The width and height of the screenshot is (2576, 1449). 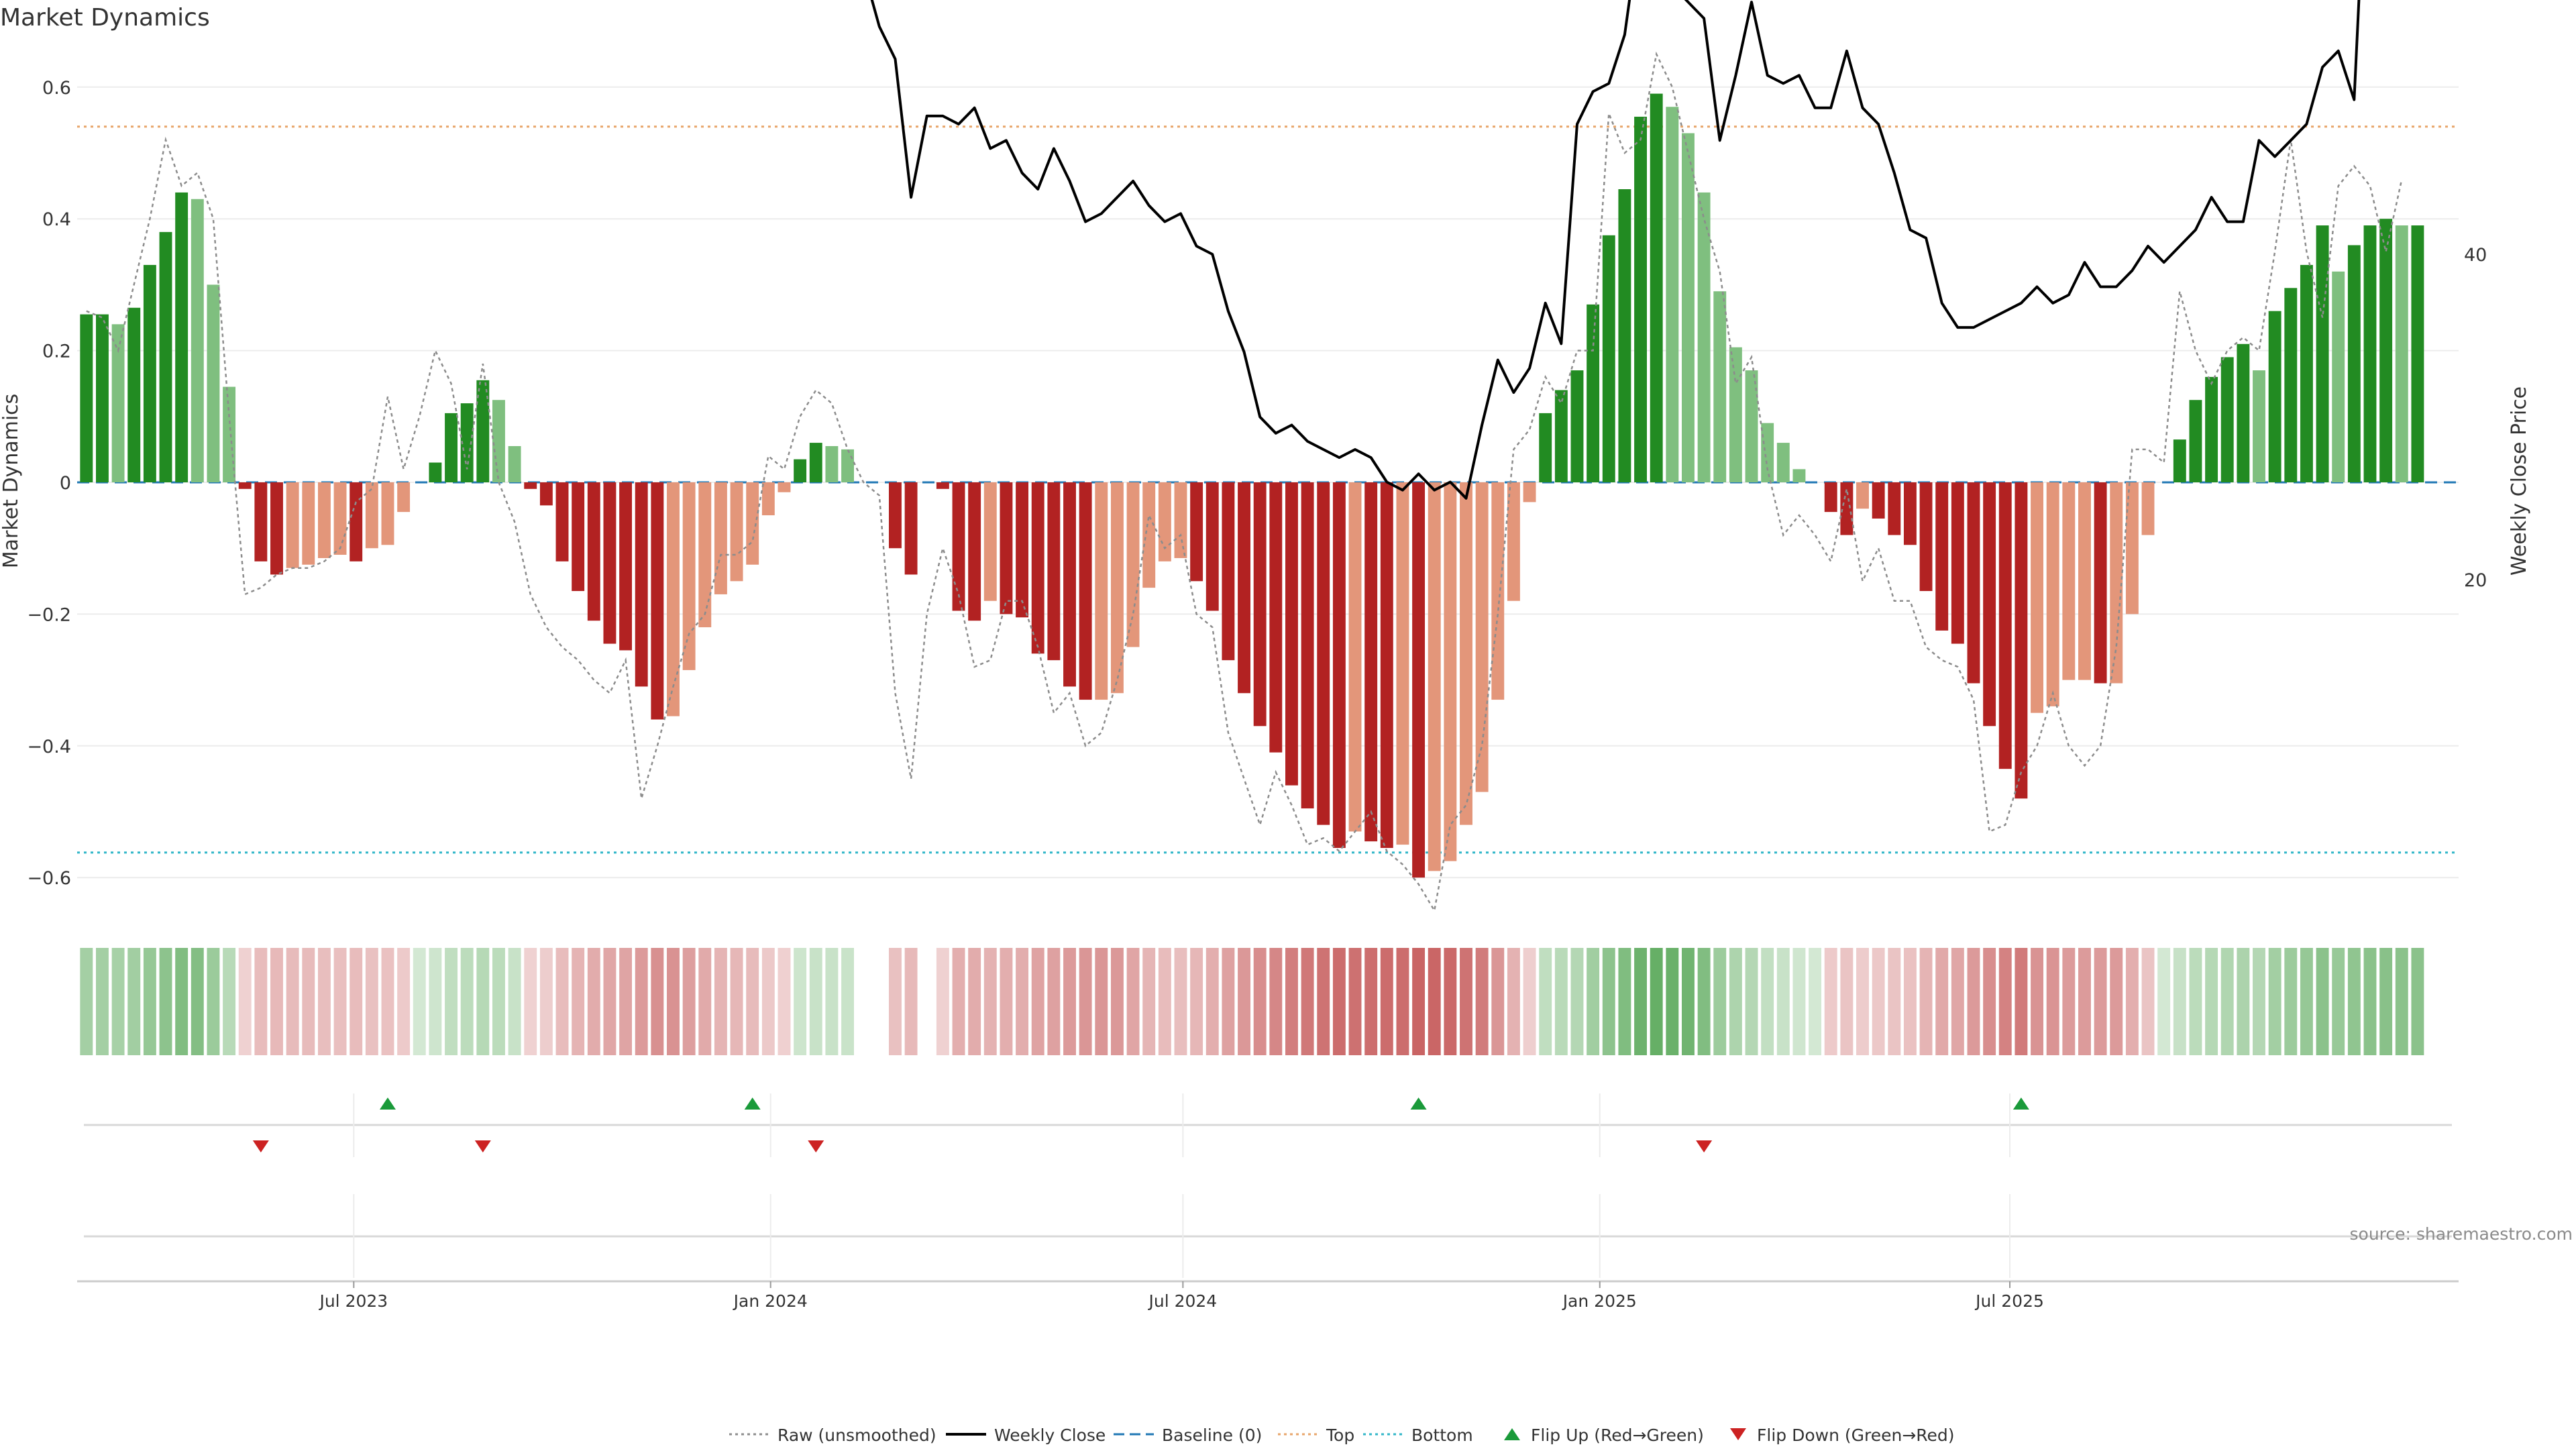 I want to click on y2-tick-label: 40, so click(x=2475, y=255).